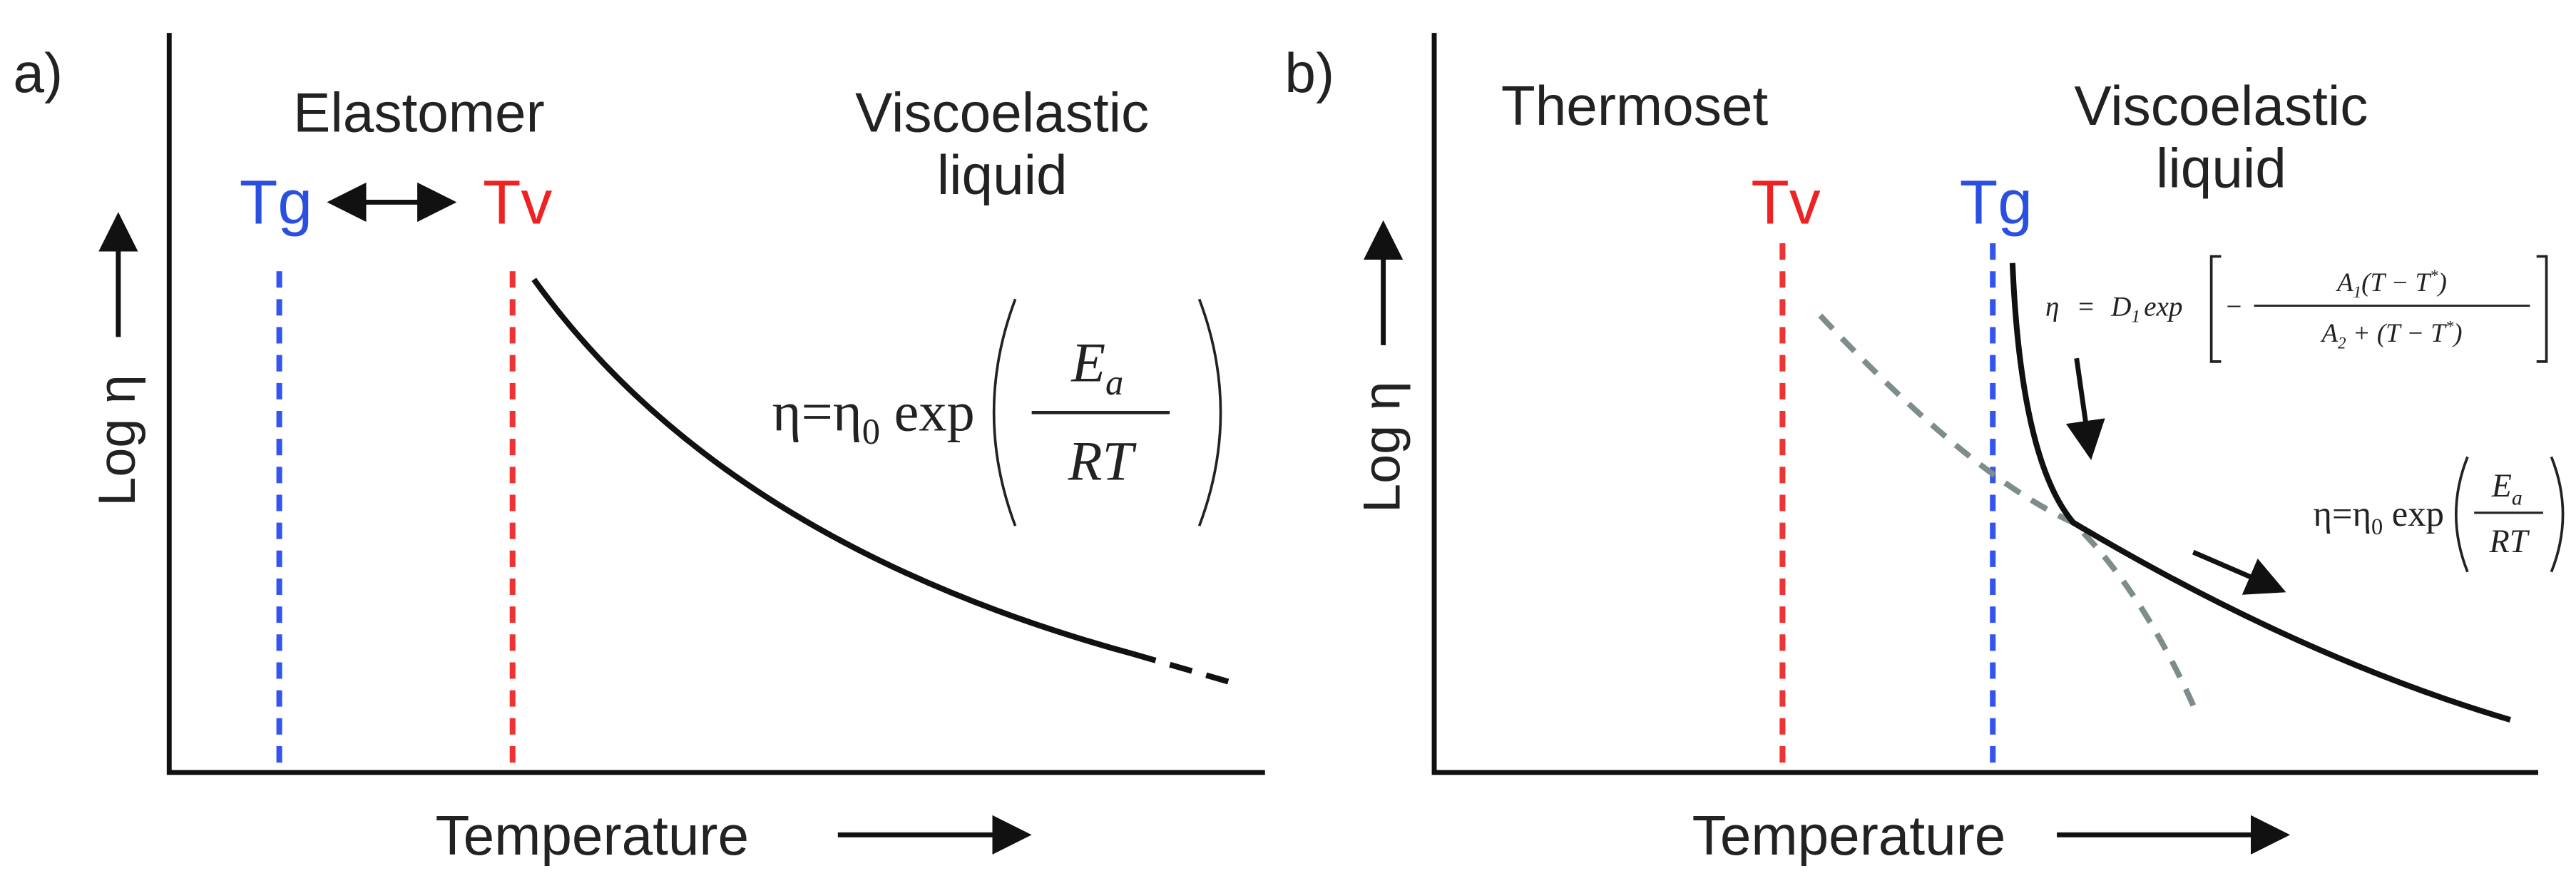 The image size is (2576, 876). Describe the element at coordinates (2396, 282) in the screenshot. I see `text-part: (T − T` at that location.